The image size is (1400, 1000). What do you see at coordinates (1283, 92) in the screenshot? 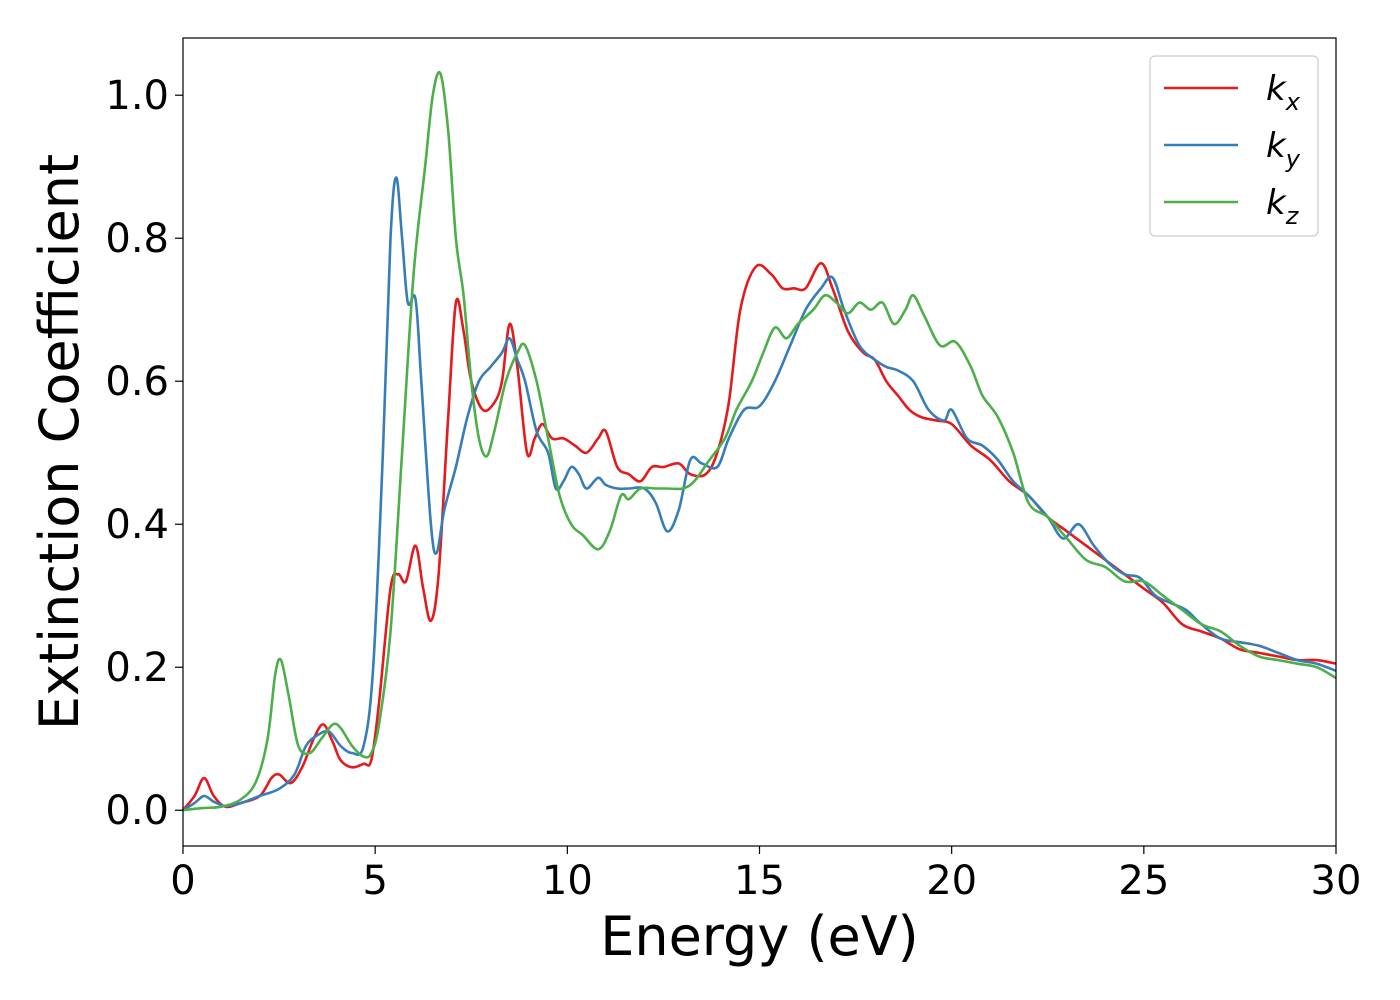
I see `legend-label-kx: kx` at bounding box center [1283, 92].